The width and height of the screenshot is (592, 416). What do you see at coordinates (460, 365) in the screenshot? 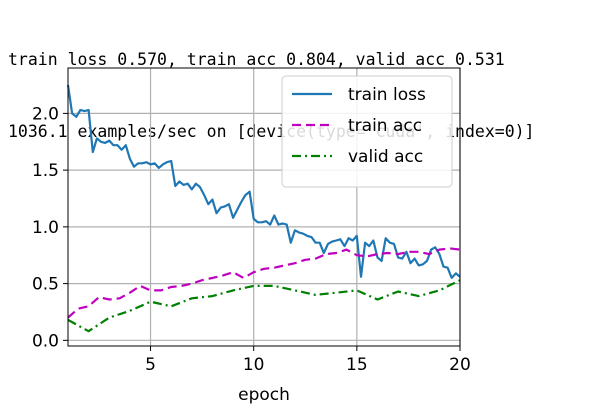
I see `x-tick-label: 20` at bounding box center [460, 365].